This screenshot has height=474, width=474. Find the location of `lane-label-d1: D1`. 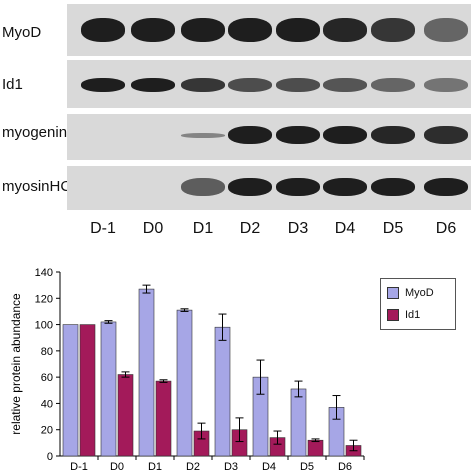

lane-label-d1: D1 is located at coordinates (203, 228).